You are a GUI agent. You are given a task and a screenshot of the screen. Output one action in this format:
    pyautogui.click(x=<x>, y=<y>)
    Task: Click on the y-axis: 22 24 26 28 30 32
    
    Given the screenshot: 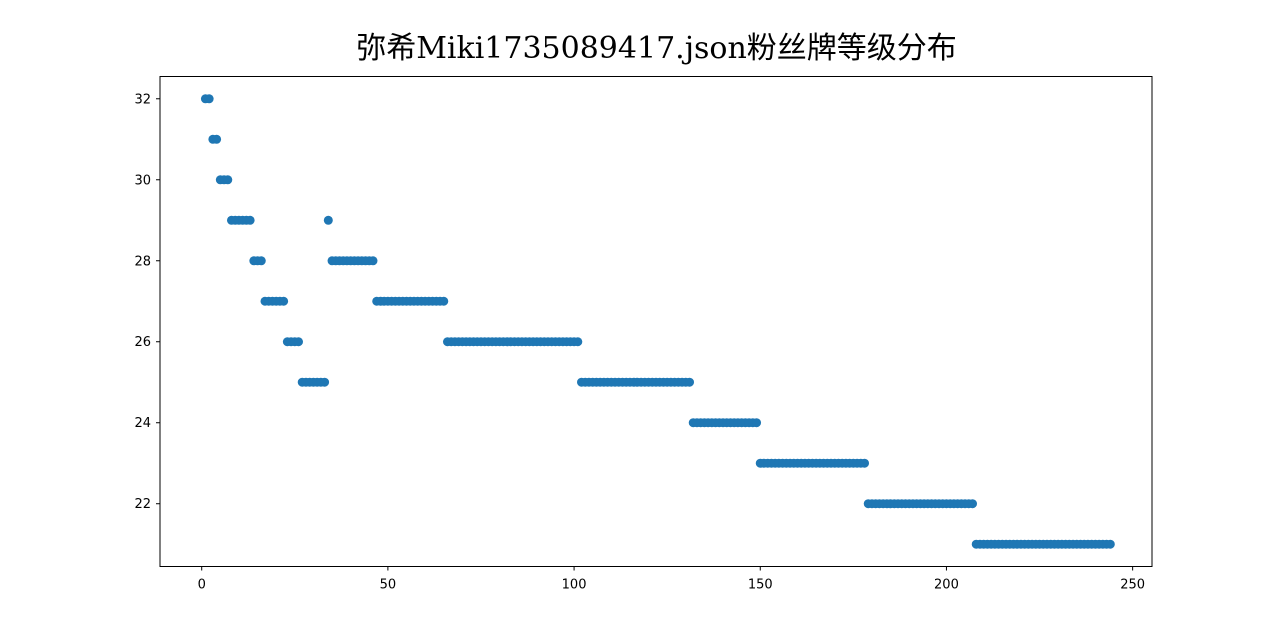 What is the action you would take?
    pyautogui.click(x=147, y=302)
    